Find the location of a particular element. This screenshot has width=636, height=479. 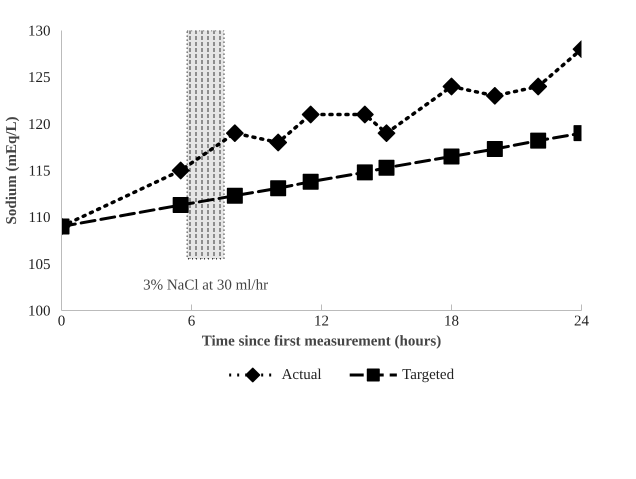

y-tick-label: 100 is located at coordinates (39, 312).